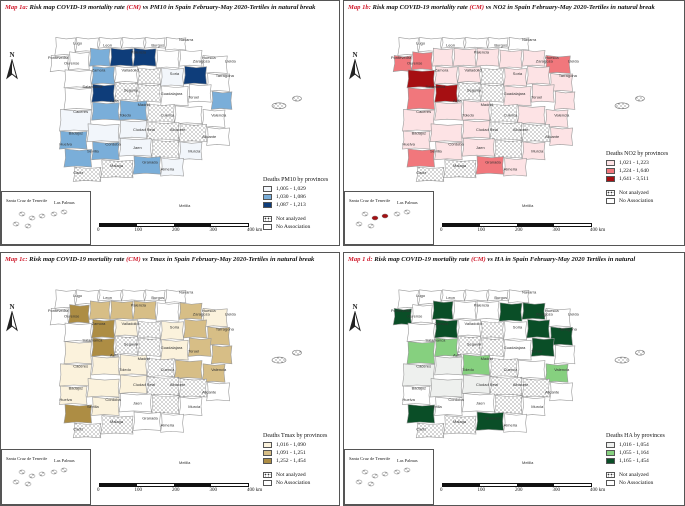  Describe the element at coordinates (415, 62) in the screenshot. I see `city-label: Ourense` at that location.